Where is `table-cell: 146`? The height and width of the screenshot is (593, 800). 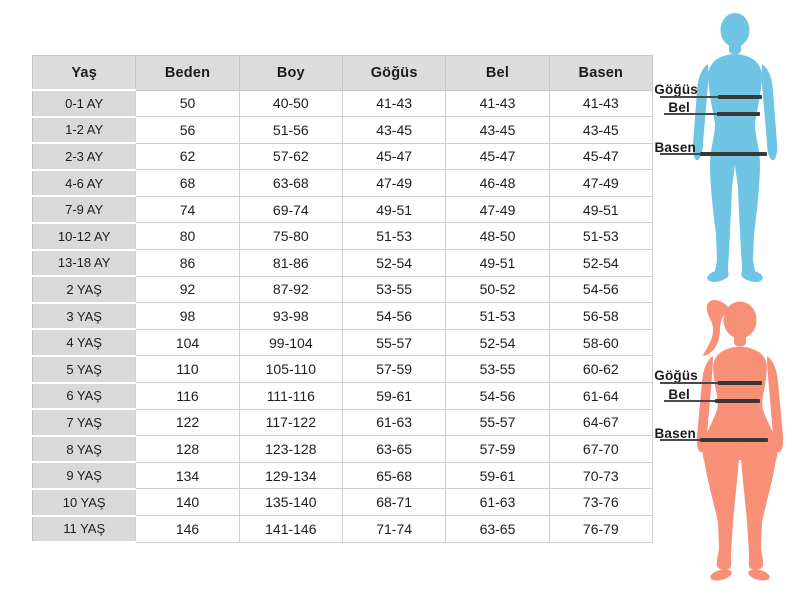 table-cell: 146 is located at coordinates (187, 529).